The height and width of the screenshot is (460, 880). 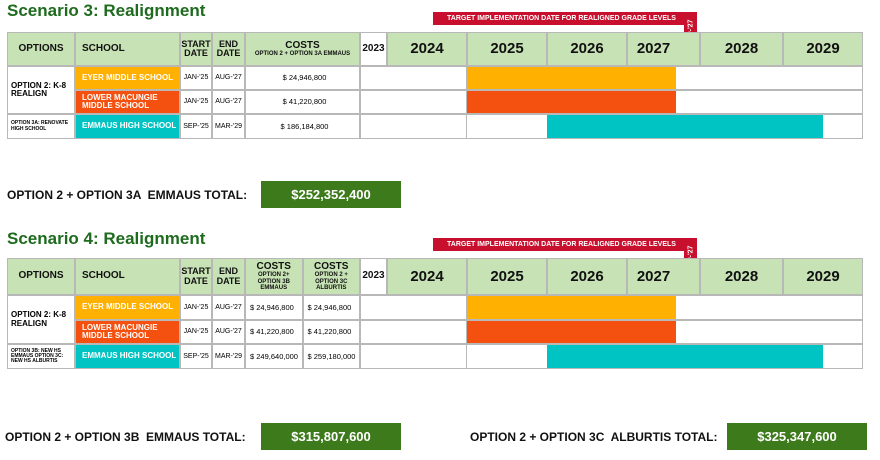 What do you see at coordinates (594, 436) in the screenshot?
I see `total-label: OPTION 2 + OPTION 3C ALBURTIS TOTAL:` at bounding box center [594, 436].